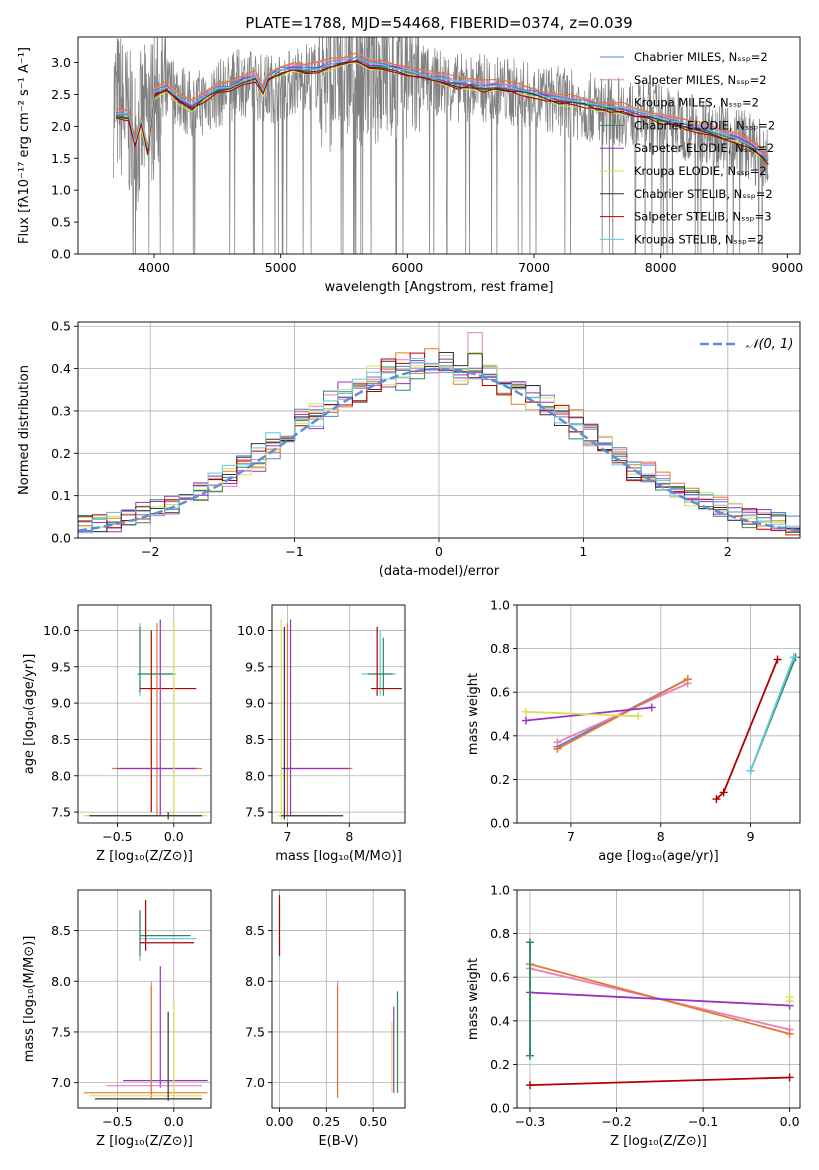  Describe the element at coordinates (61, 1082) in the screenshot. I see `y-tick-label: 7.0` at that location.